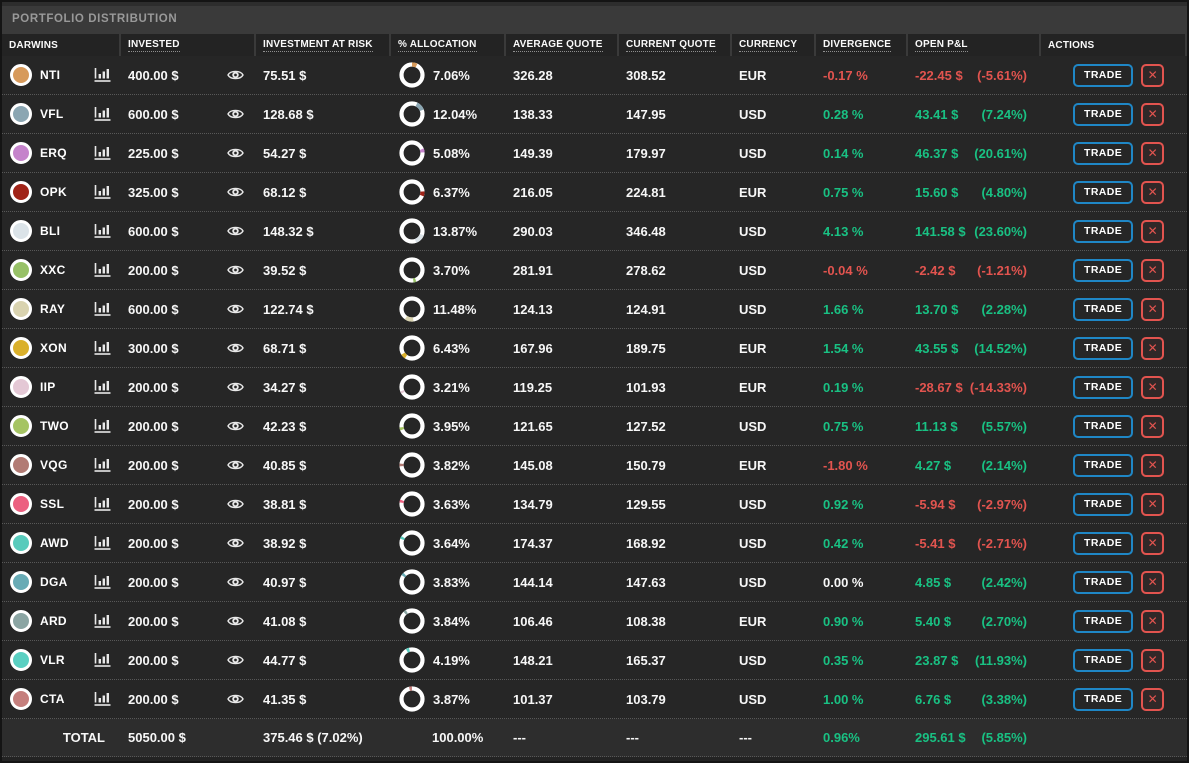 This screenshot has width=1189, height=763. Describe the element at coordinates (53, 621) in the screenshot. I see `darwin-name: ARD` at that location.